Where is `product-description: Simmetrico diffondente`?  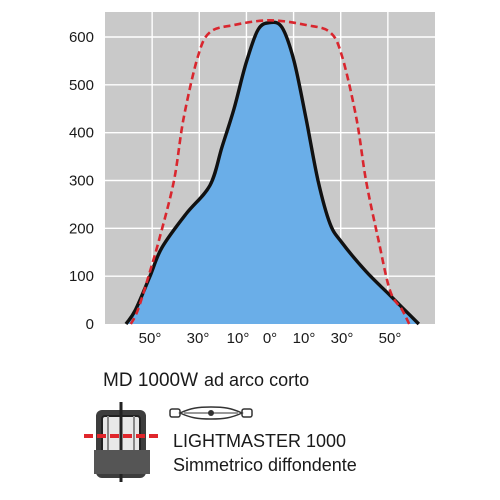 product-description: Simmetrico diffondente is located at coordinates (265, 465).